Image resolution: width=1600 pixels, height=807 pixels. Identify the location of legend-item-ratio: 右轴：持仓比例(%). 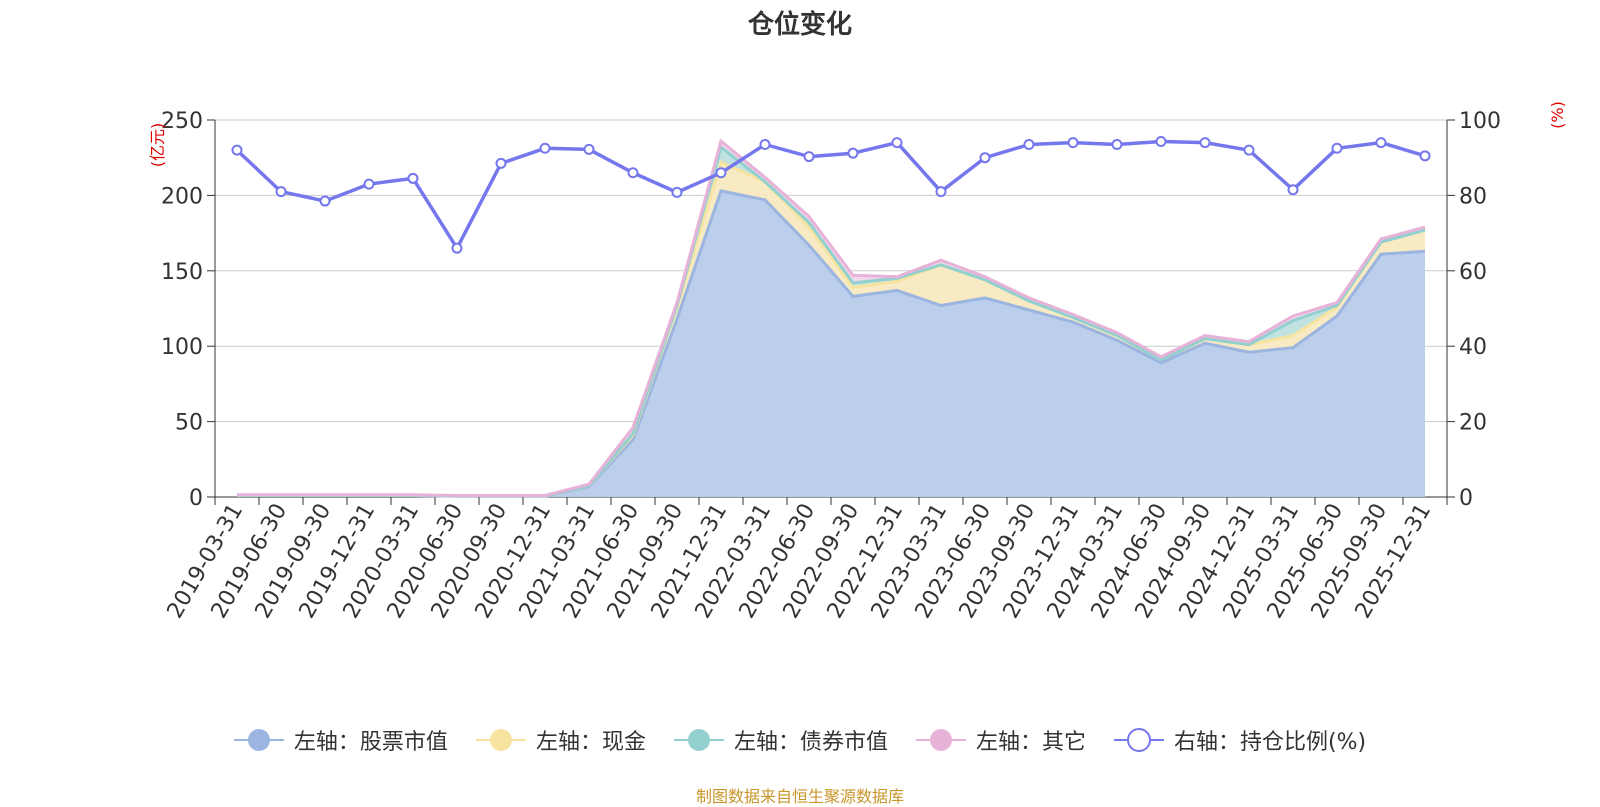
(1240, 740).